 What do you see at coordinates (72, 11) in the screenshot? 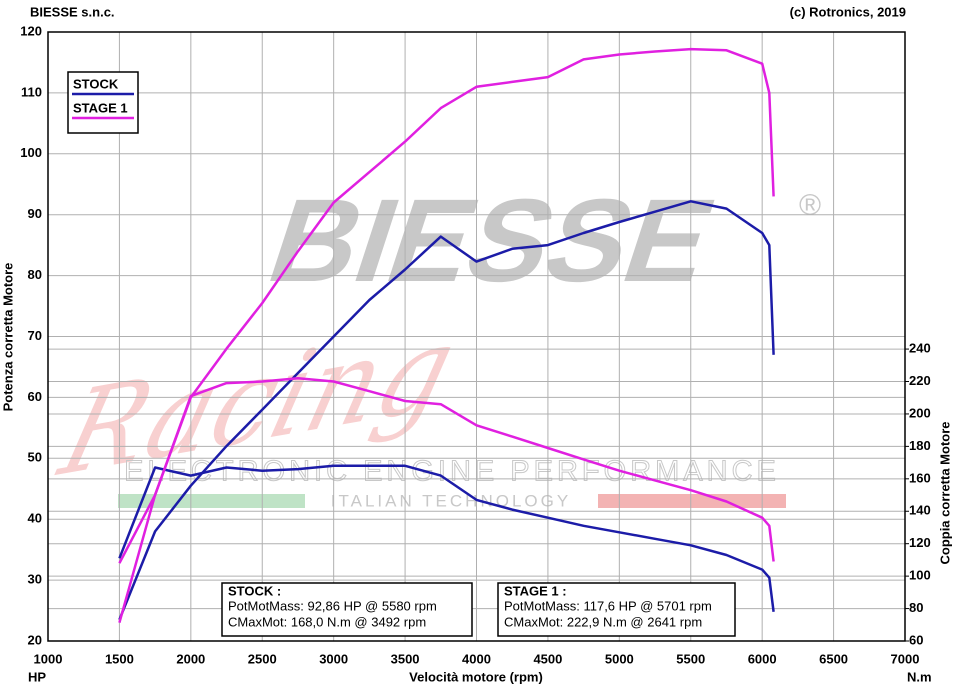
I see `header-left: BIESSE s.n.c.` at bounding box center [72, 11].